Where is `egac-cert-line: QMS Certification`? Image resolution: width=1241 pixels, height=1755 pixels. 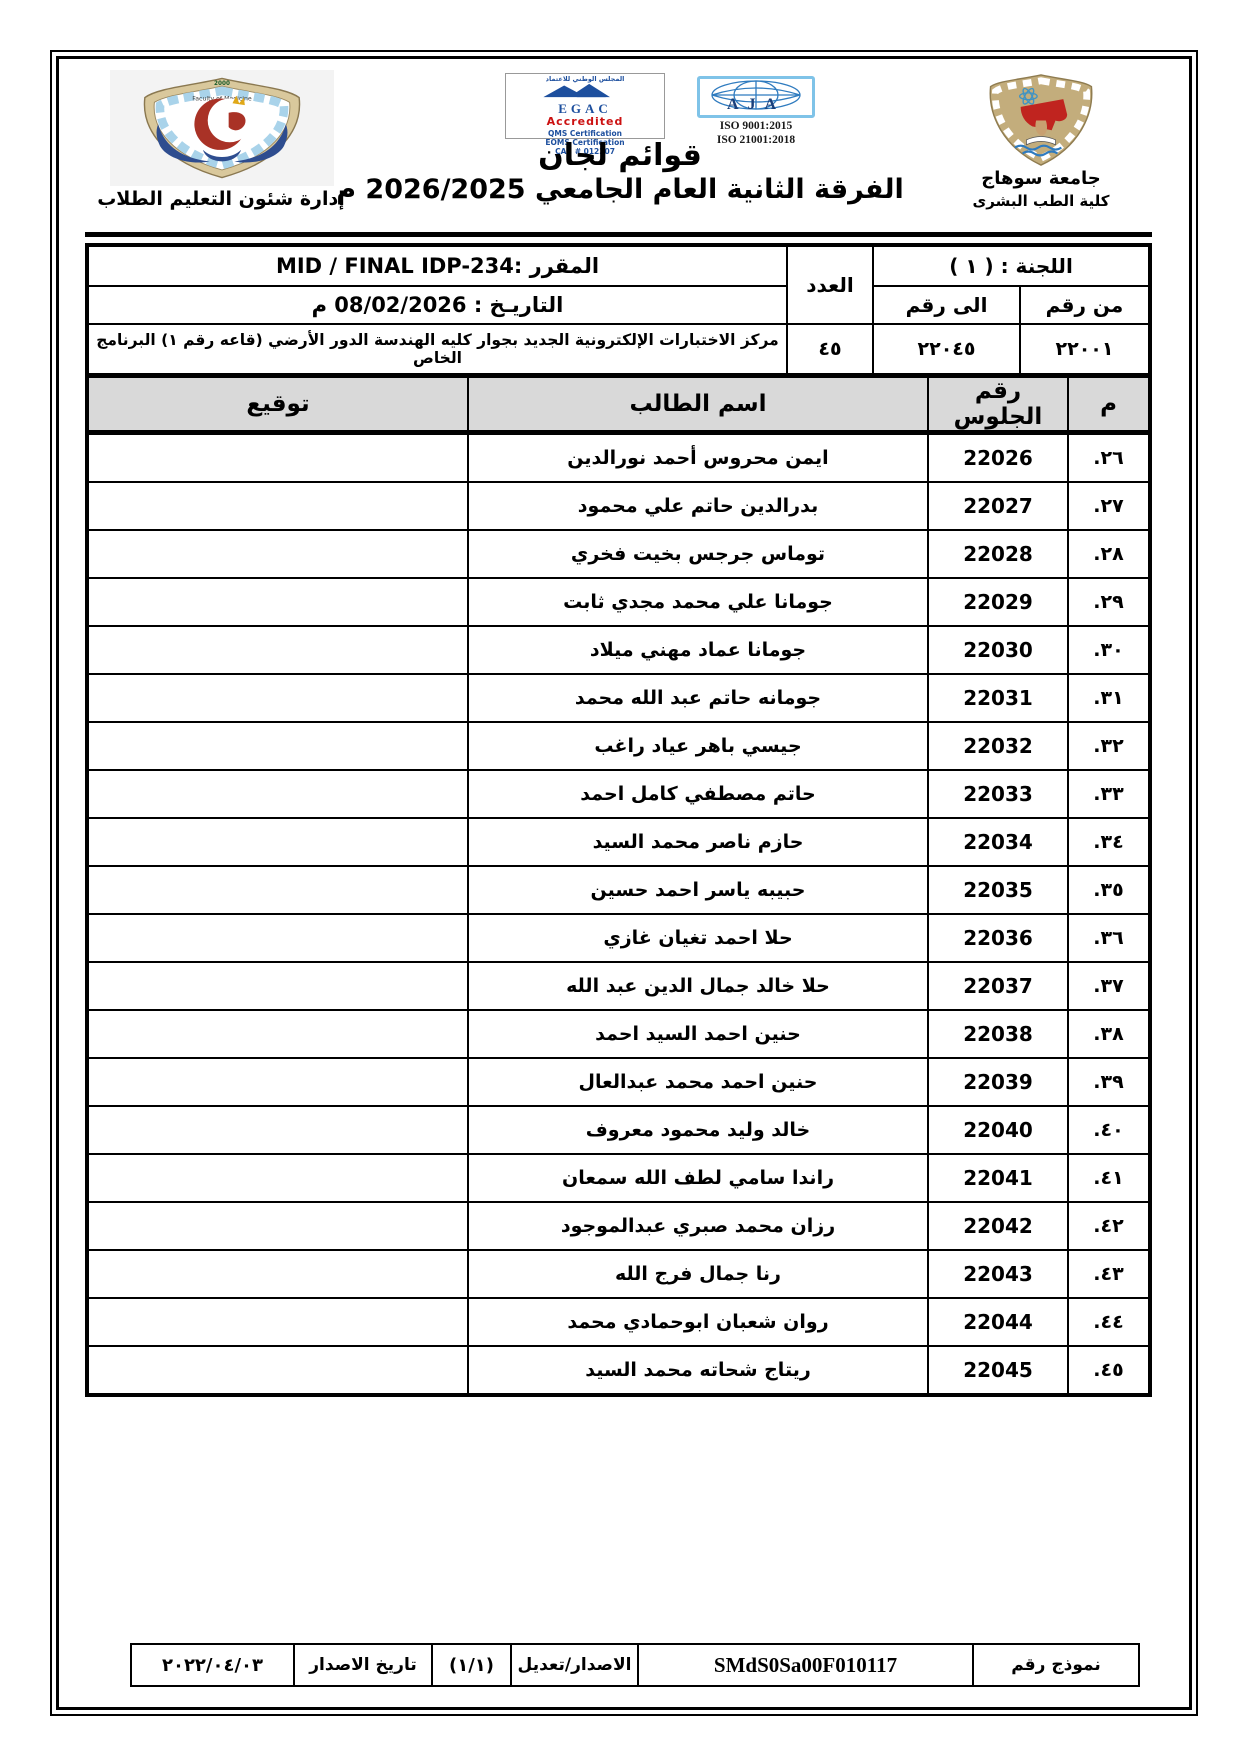
egac-cert-line: QMS Certification is located at coordinates (584, 133).